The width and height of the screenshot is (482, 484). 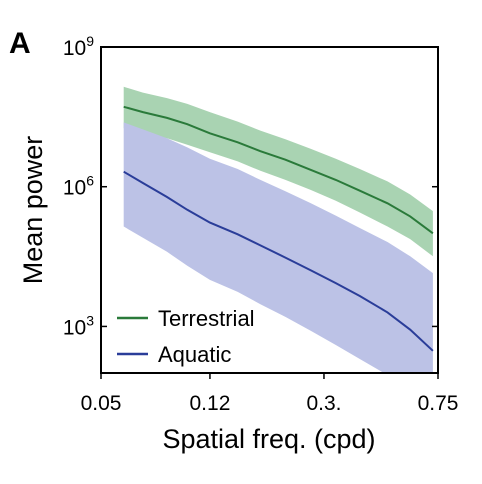 I want to click on aquatic-legend-label: Aquatic, so click(x=194, y=354).